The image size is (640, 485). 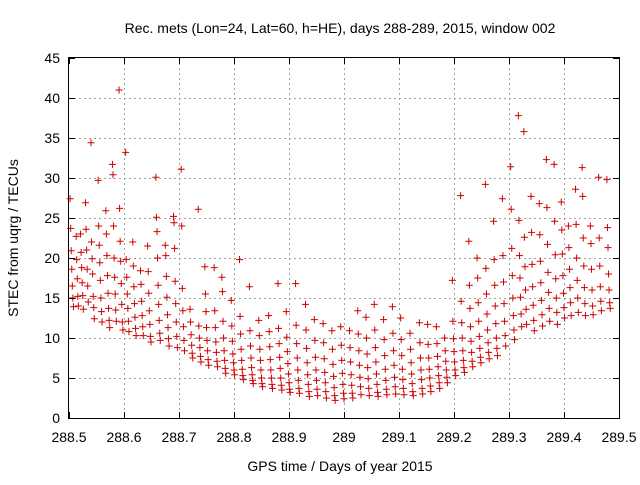 I want to click on y-tick-label: 10, so click(x=52, y=338).